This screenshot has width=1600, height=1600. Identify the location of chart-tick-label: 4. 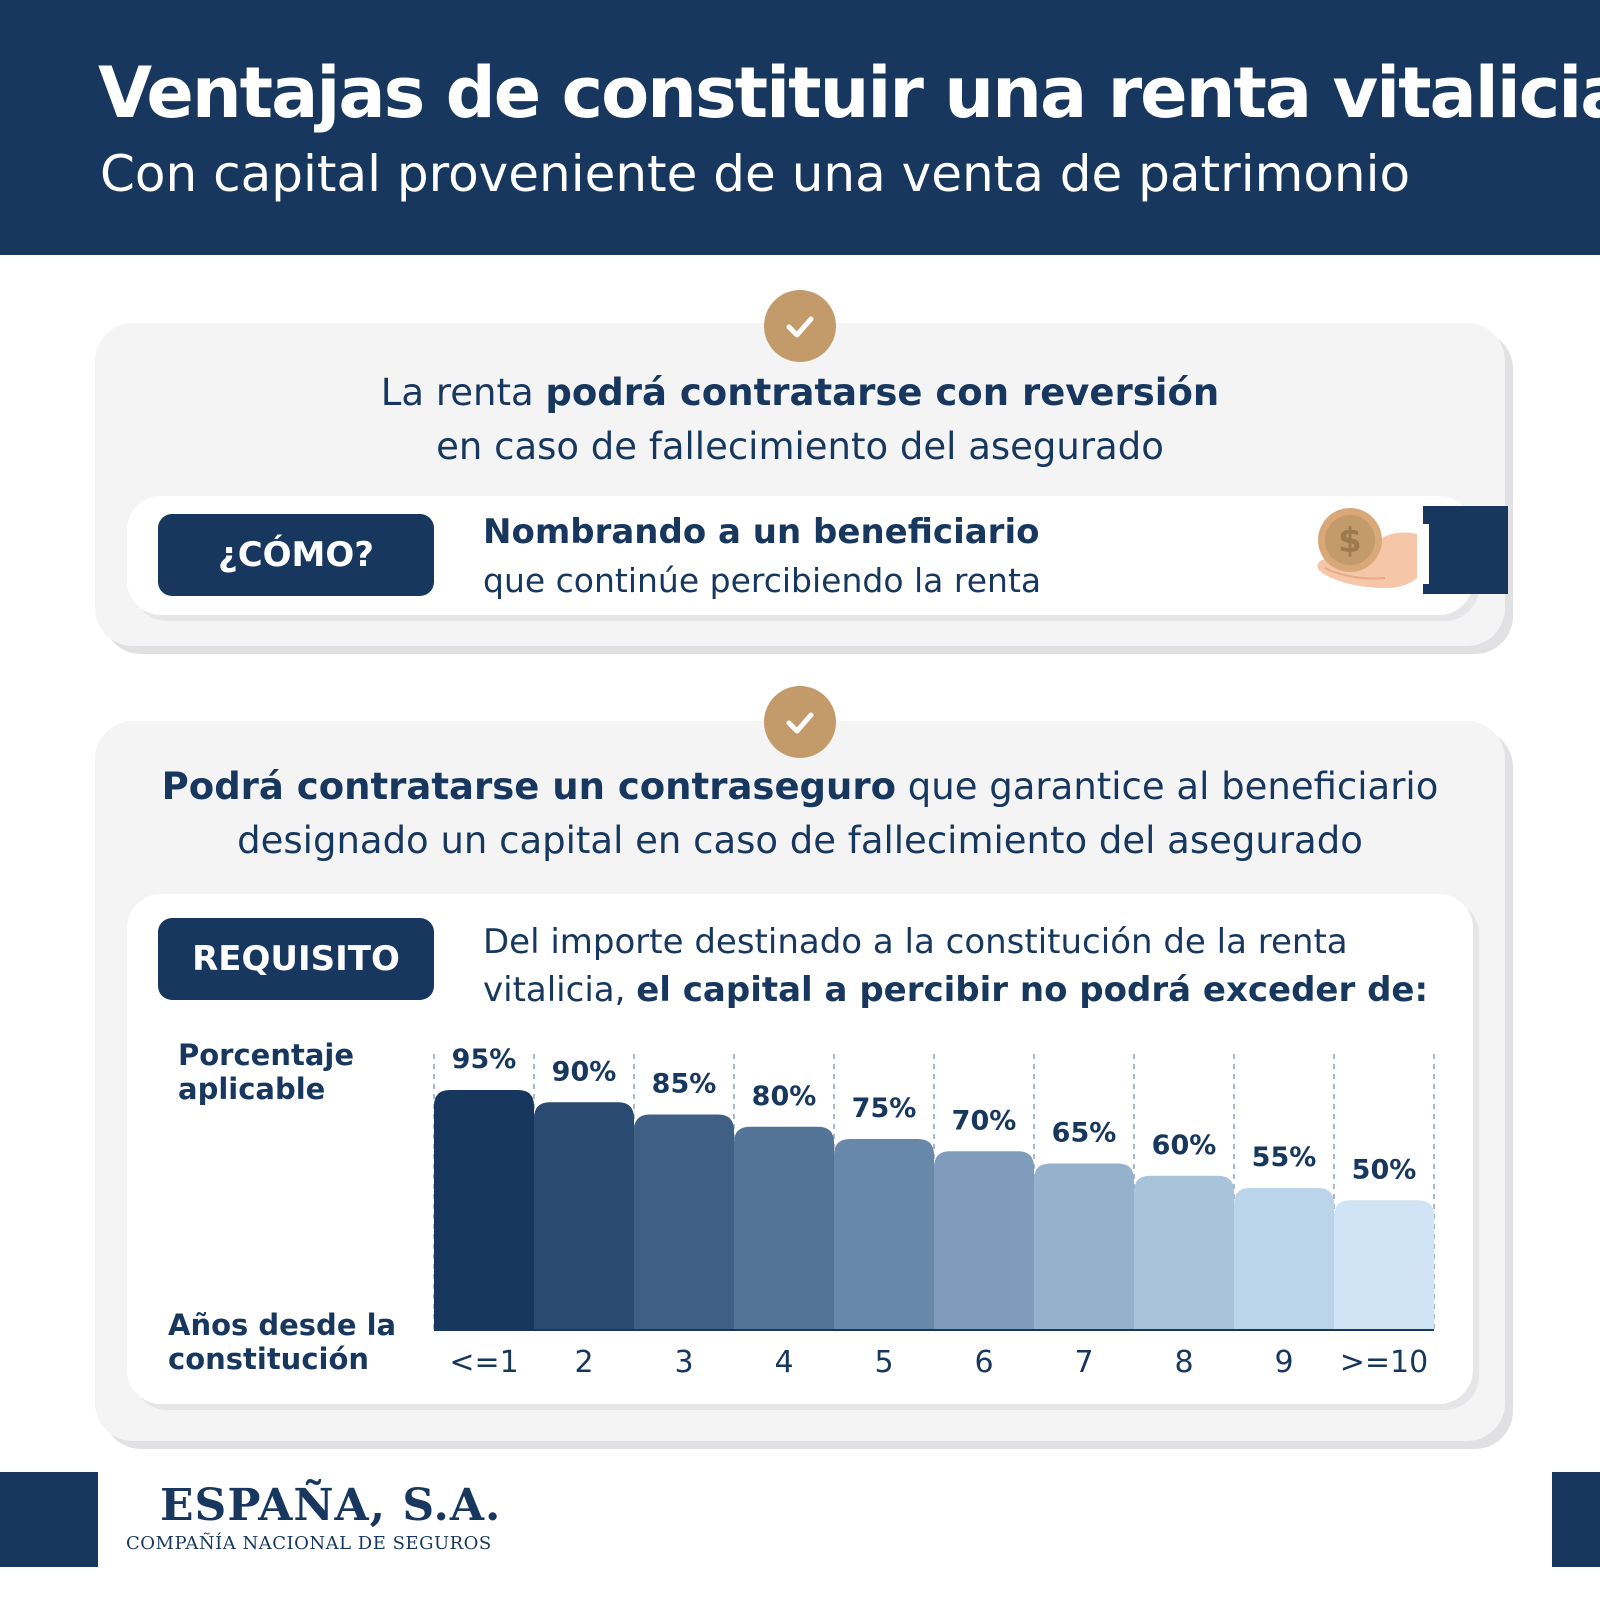
(783, 1362).